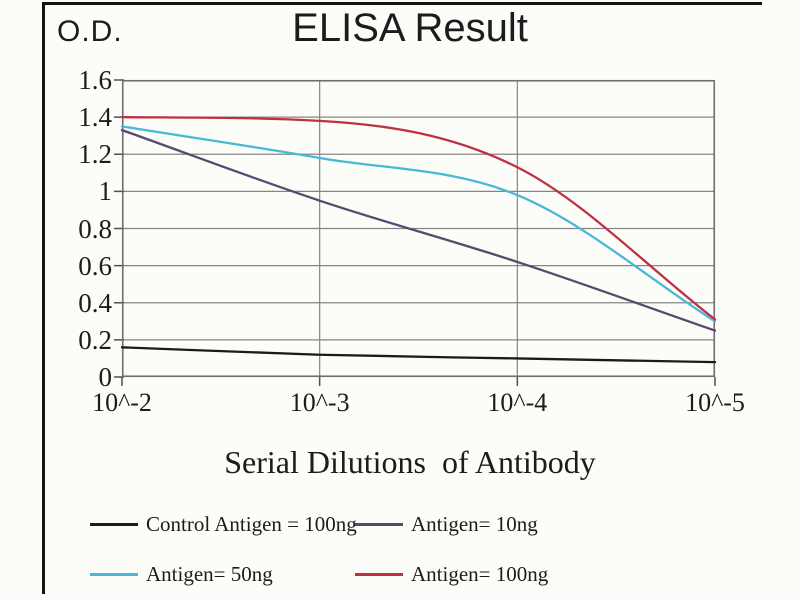 The height and width of the screenshot is (600, 800). What do you see at coordinates (517, 402) in the screenshot?
I see `x-tick-label: 10^-4` at bounding box center [517, 402].